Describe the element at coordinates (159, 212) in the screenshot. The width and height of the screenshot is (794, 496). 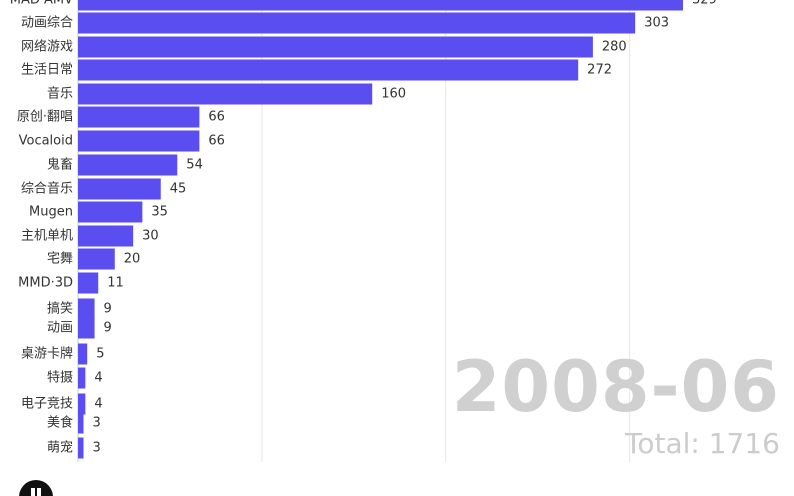
I see `value-label-9: 35` at that location.